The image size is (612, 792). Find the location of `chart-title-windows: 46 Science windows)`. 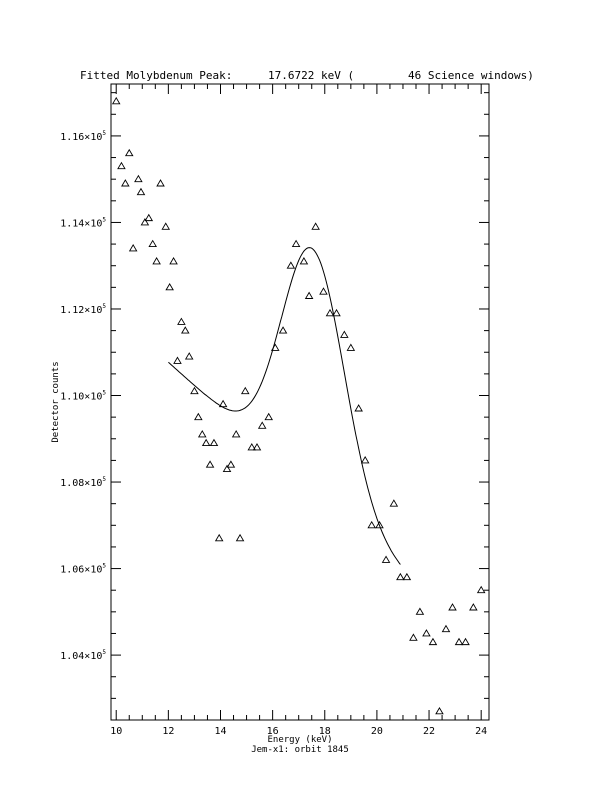

chart-title-windows: 46 Science windows) is located at coordinates (471, 75).